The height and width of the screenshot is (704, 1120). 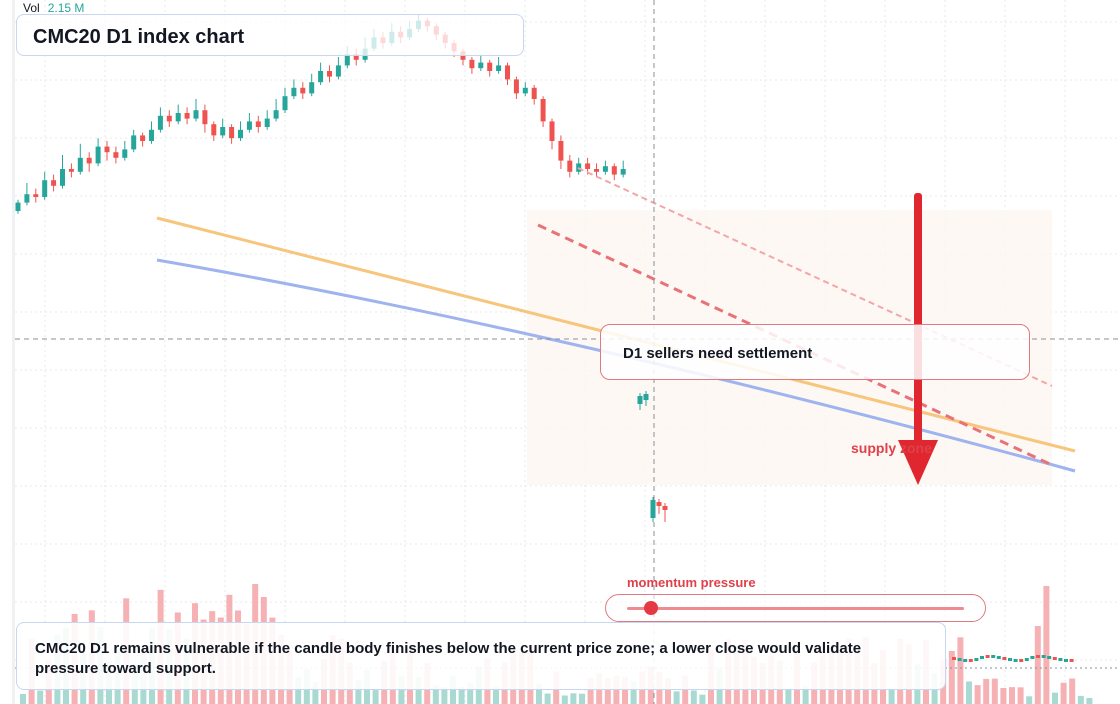 I want to click on momentum-track, so click(x=795, y=608).